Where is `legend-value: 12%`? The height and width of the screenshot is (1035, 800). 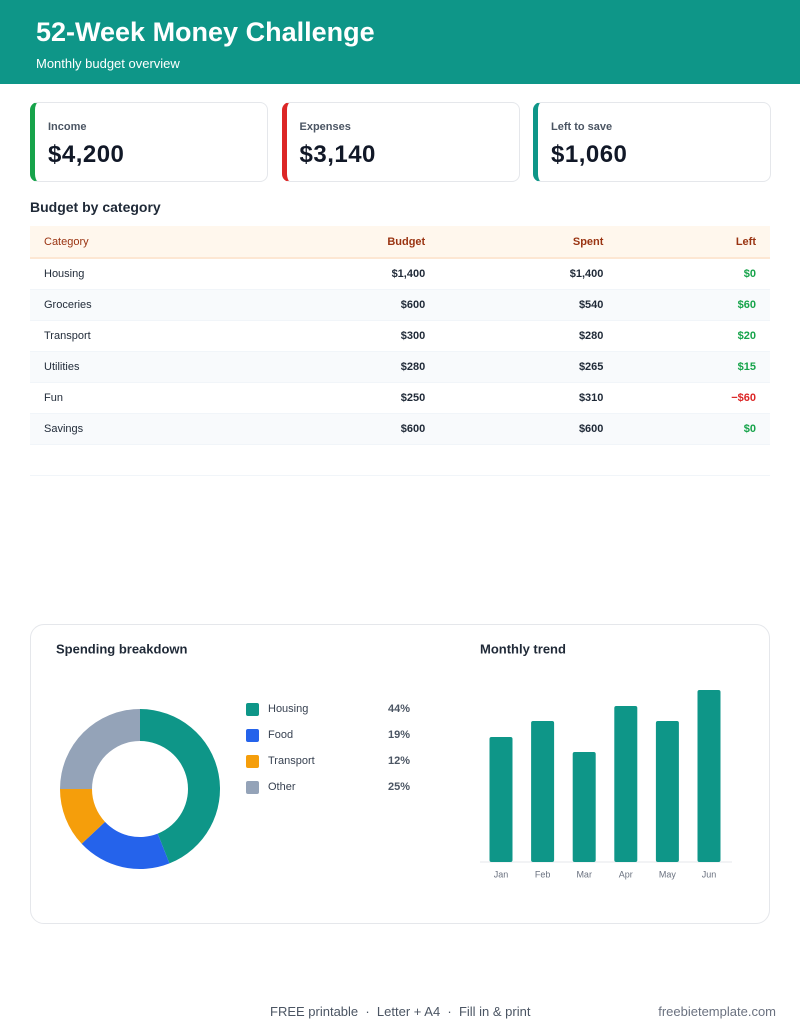 legend-value: 12% is located at coordinates (399, 761).